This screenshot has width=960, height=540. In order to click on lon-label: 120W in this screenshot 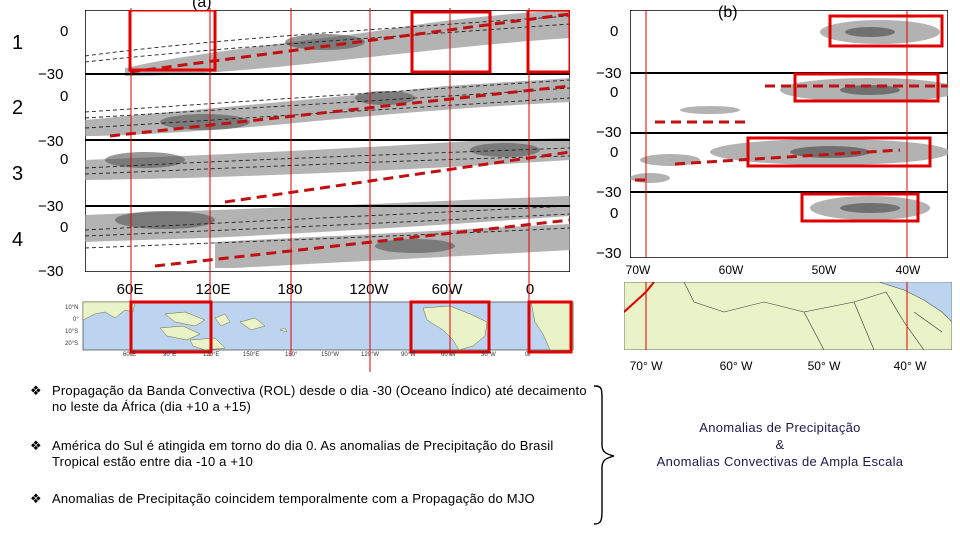, I will do `click(369, 289)`.